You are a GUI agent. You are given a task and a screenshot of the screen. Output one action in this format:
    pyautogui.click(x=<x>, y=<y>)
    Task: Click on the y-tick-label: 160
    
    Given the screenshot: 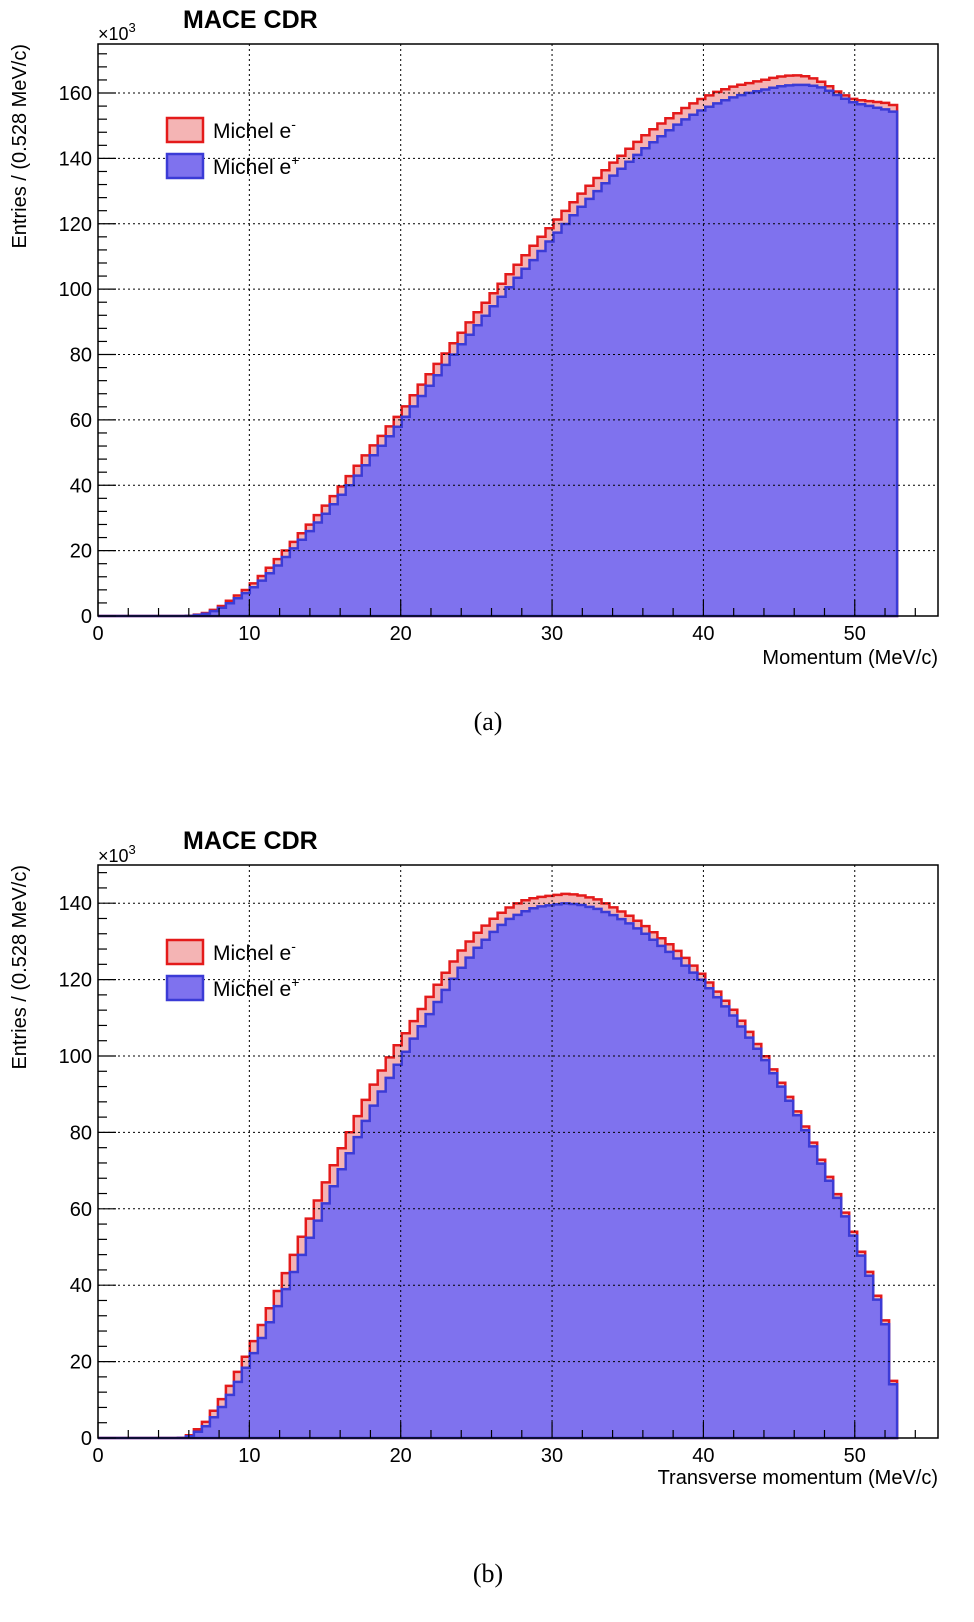 What is the action you would take?
    pyautogui.click(x=75, y=94)
    